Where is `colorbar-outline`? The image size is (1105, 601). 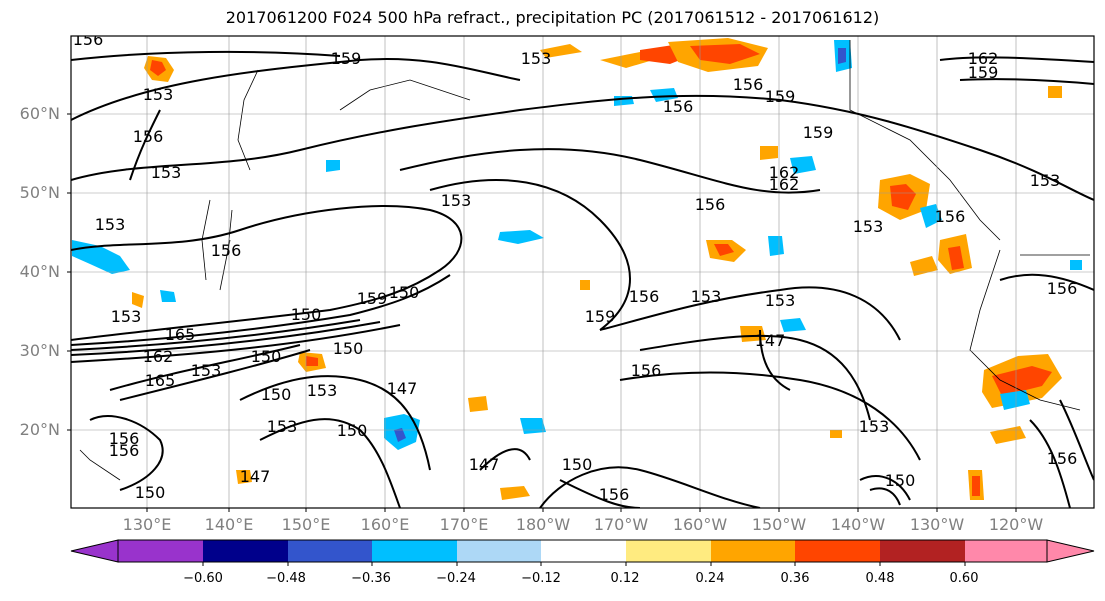
colorbar-outline is located at coordinates (582, 551).